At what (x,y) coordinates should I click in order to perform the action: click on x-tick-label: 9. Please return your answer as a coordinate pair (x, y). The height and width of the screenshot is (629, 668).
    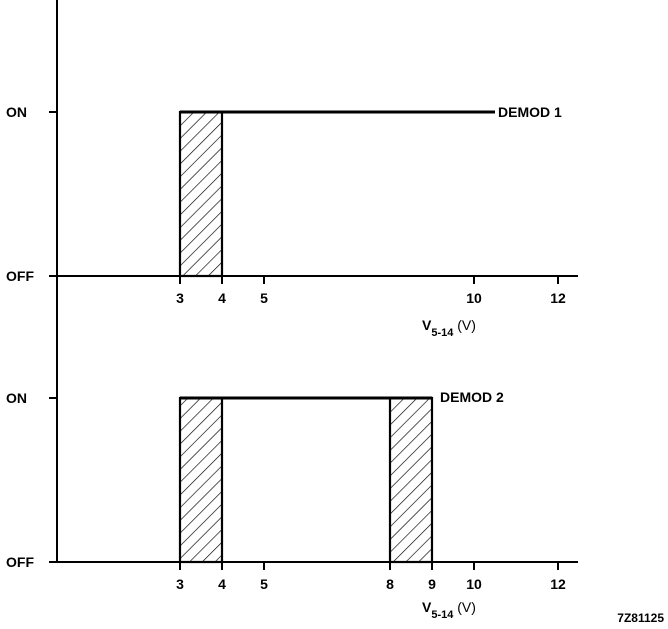
    Looking at the image, I should click on (432, 584).